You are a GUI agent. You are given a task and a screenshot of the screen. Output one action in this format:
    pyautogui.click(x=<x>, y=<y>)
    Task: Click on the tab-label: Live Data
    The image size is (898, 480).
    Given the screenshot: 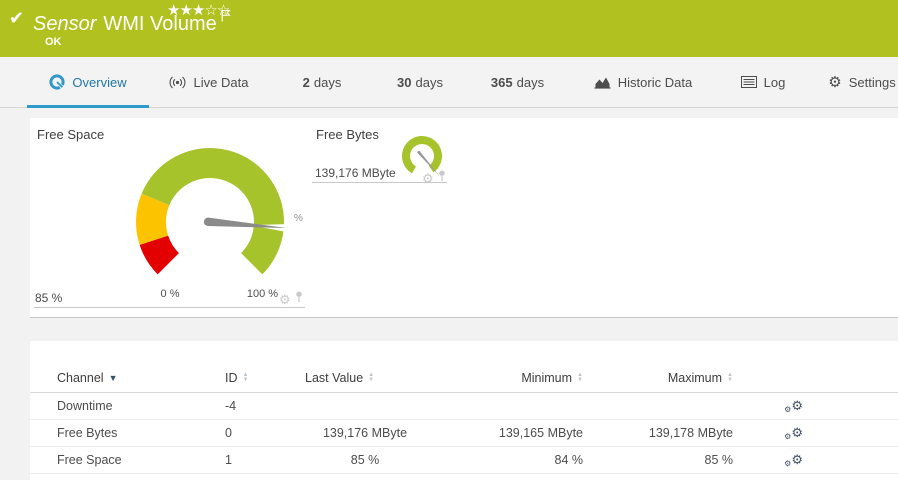 What is the action you would take?
    pyautogui.click(x=221, y=82)
    